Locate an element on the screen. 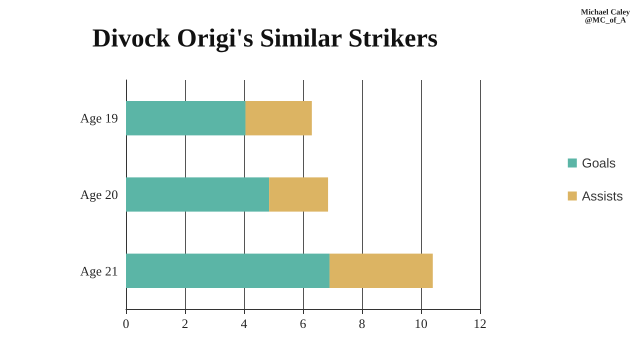 Image resolution: width=640 pixels, height=359 pixels. x-tick-label: 0 is located at coordinates (126, 323).